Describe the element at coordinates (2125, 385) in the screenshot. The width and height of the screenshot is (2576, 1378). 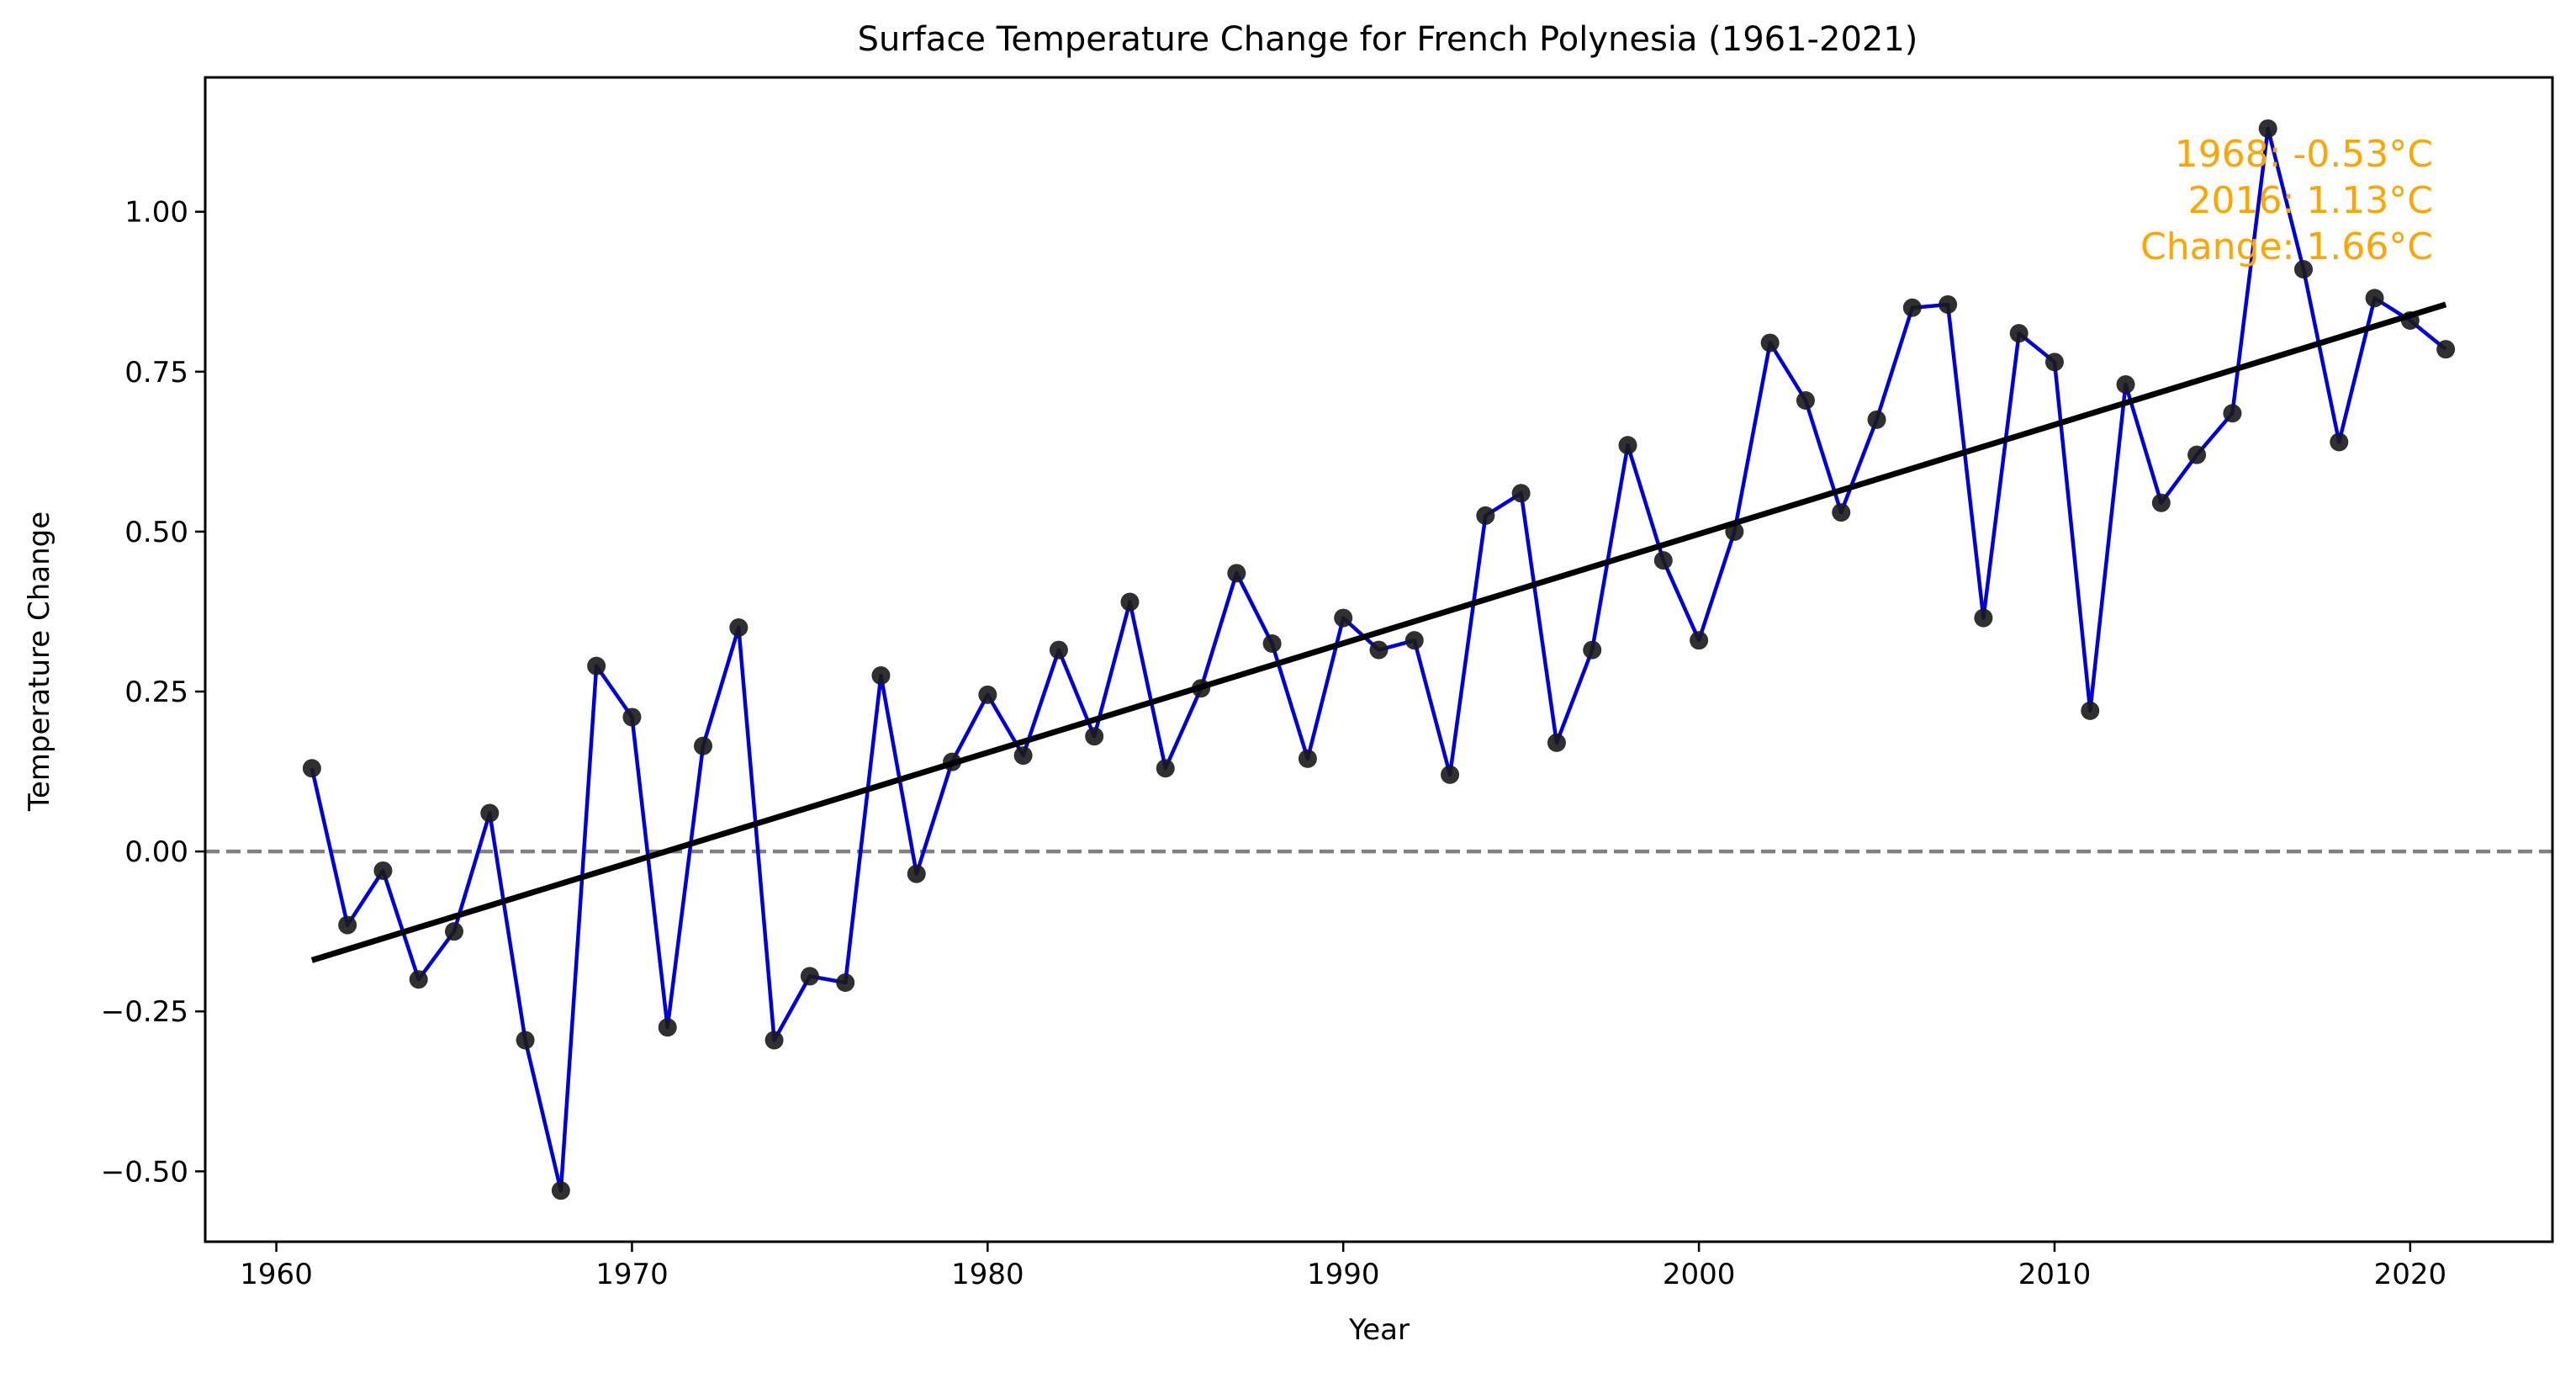
I see `data-point-2012` at that location.